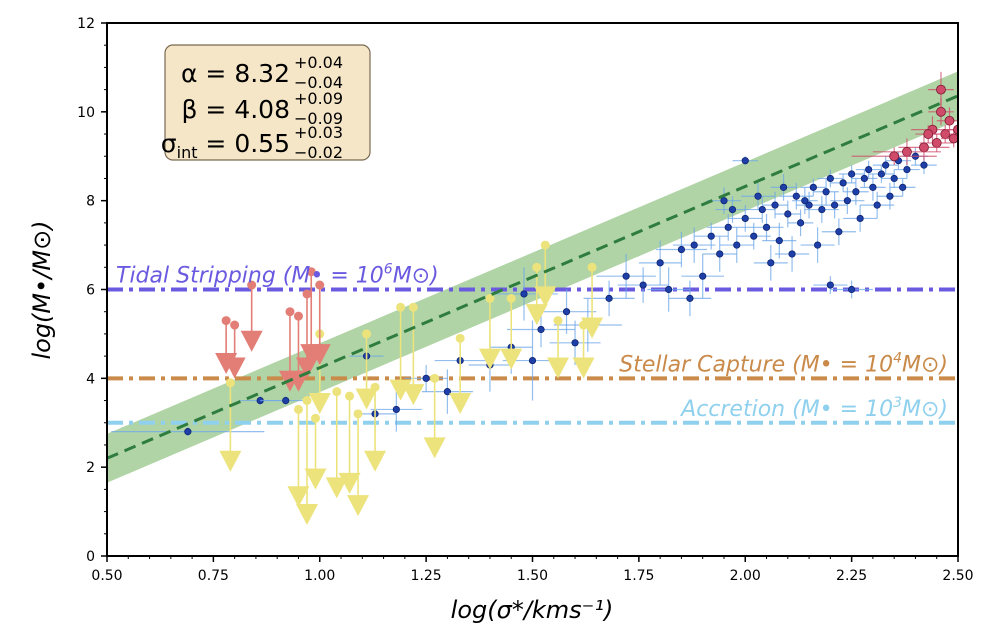 Image resolution: width=1000 pixels, height=631 pixels. Describe the element at coordinates (957, 576) in the screenshot. I see `x-tick-label: 2.50` at that location.